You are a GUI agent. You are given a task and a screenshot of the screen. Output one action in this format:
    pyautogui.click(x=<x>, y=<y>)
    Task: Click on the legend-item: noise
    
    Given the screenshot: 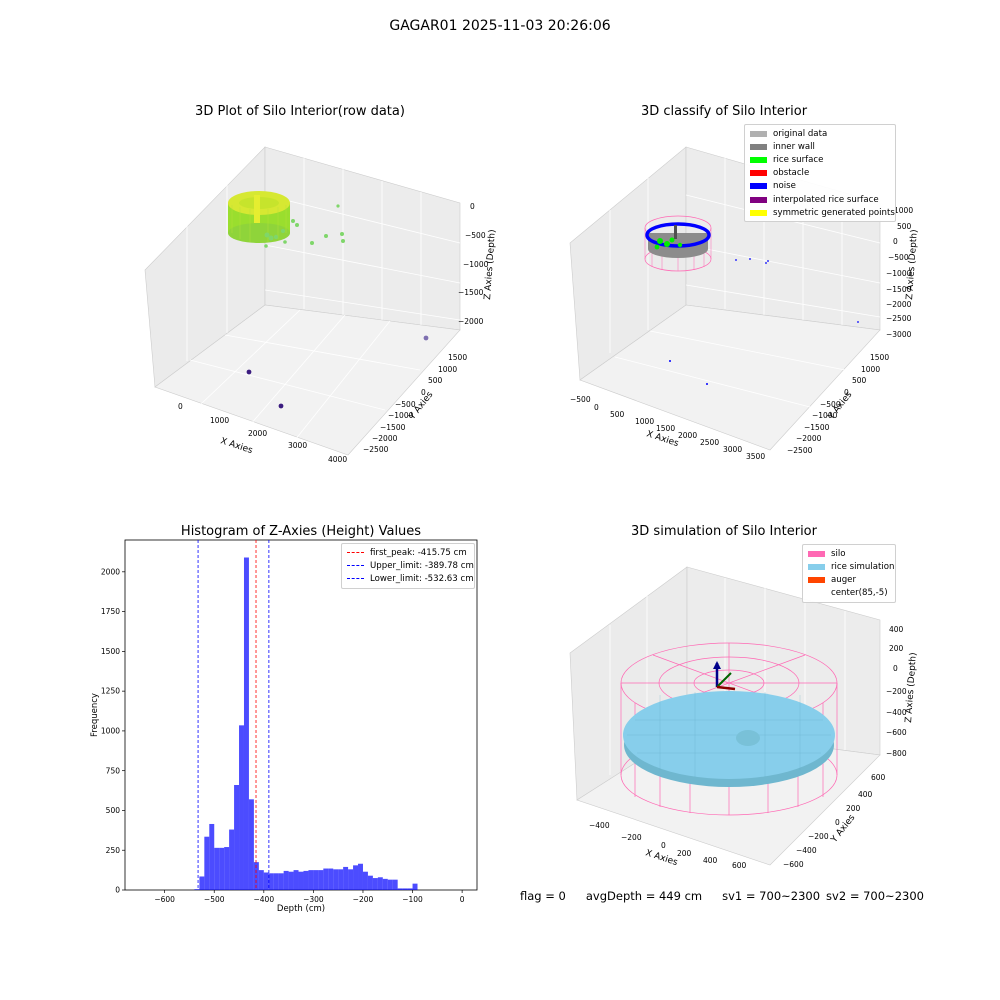 What is the action you would take?
    pyautogui.click(x=820, y=186)
    